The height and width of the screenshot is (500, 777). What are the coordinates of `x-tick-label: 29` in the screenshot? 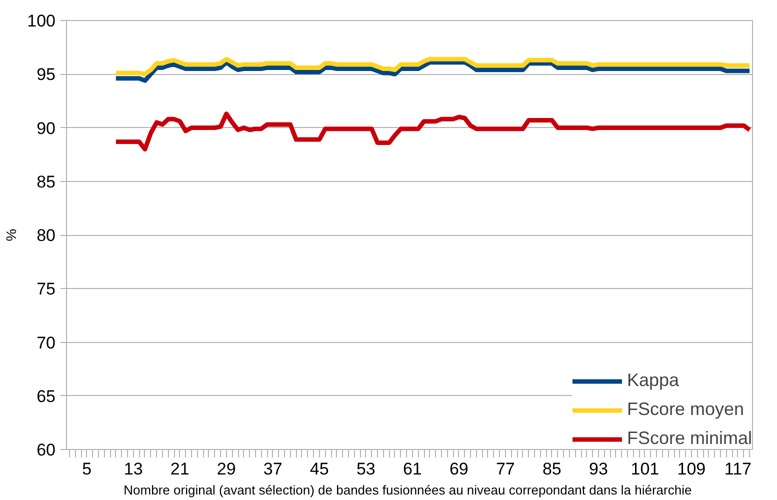 It's located at (226, 469).